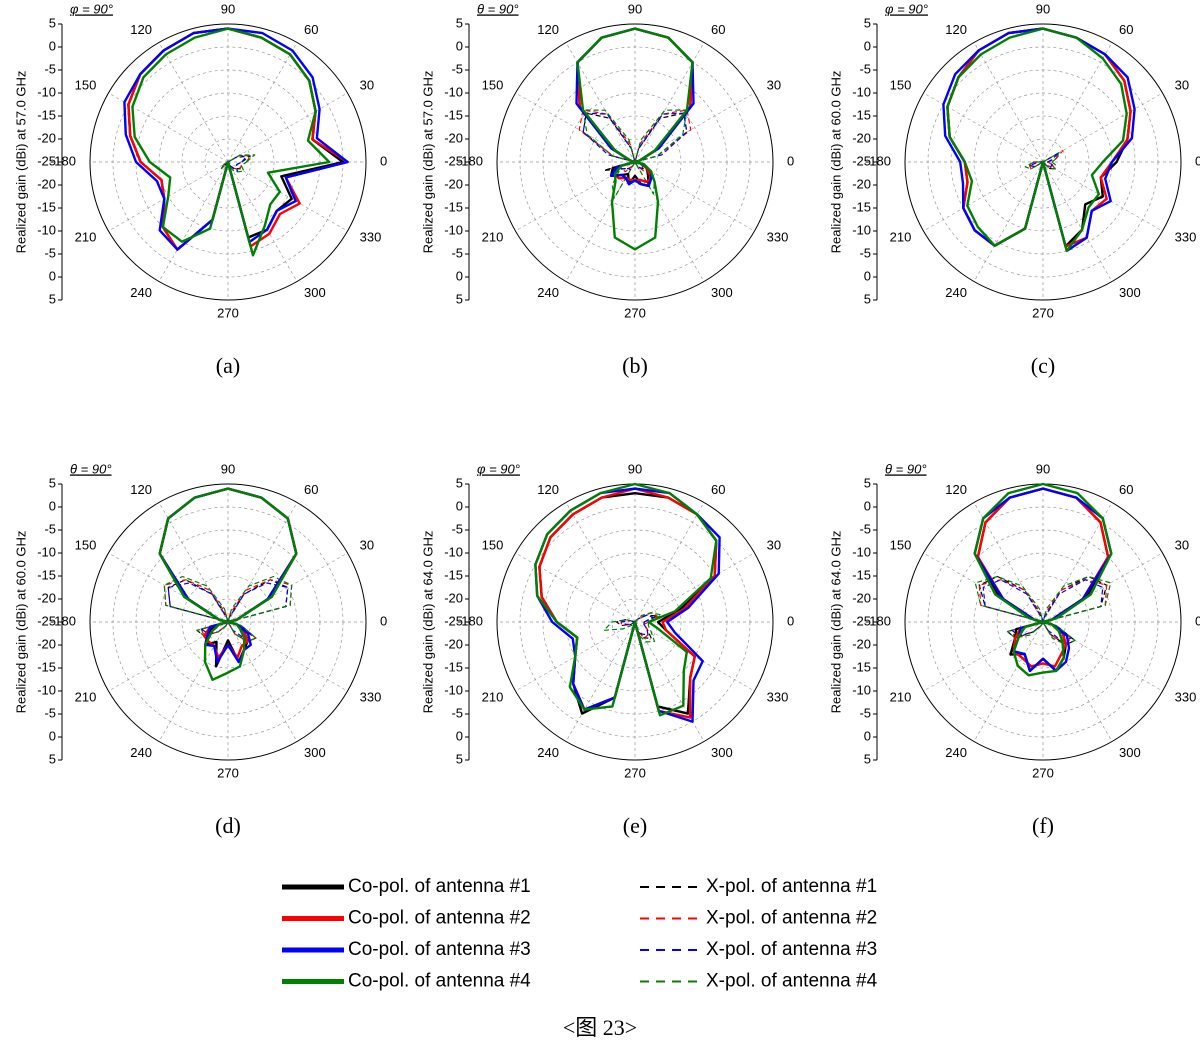 The width and height of the screenshot is (1200, 1051). What do you see at coordinates (493, 544) in the screenshot?
I see `angle-tick-label: 150` at bounding box center [493, 544].